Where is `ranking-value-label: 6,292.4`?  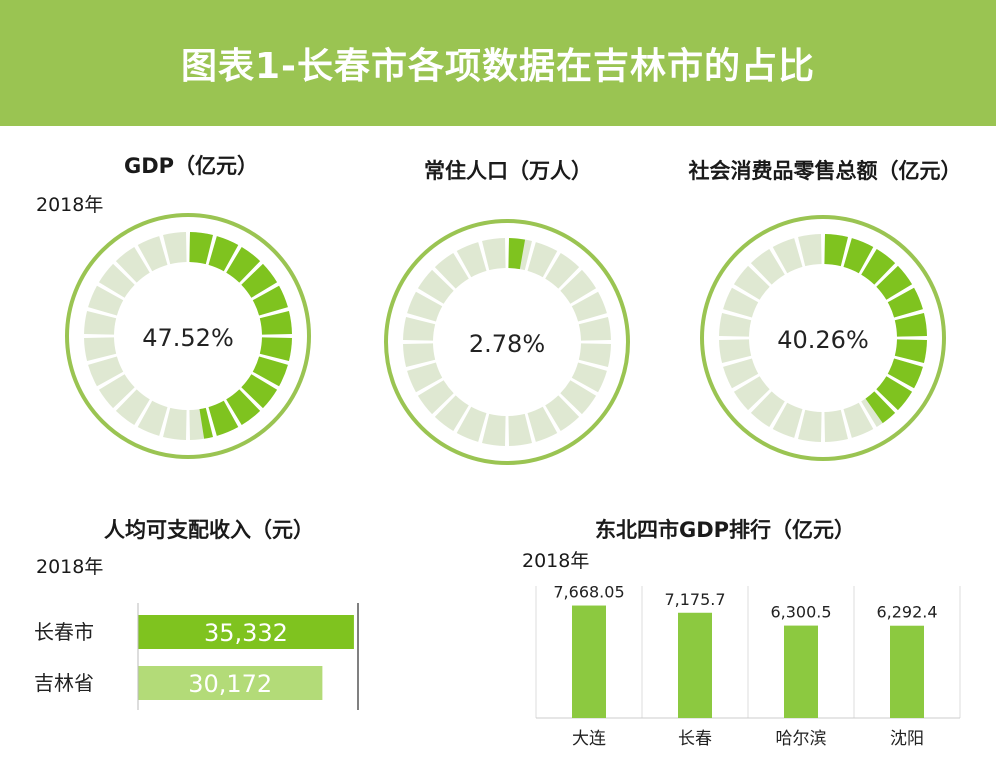
ranking-value-label: 6,292.4 is located at coordinates (906, 612).